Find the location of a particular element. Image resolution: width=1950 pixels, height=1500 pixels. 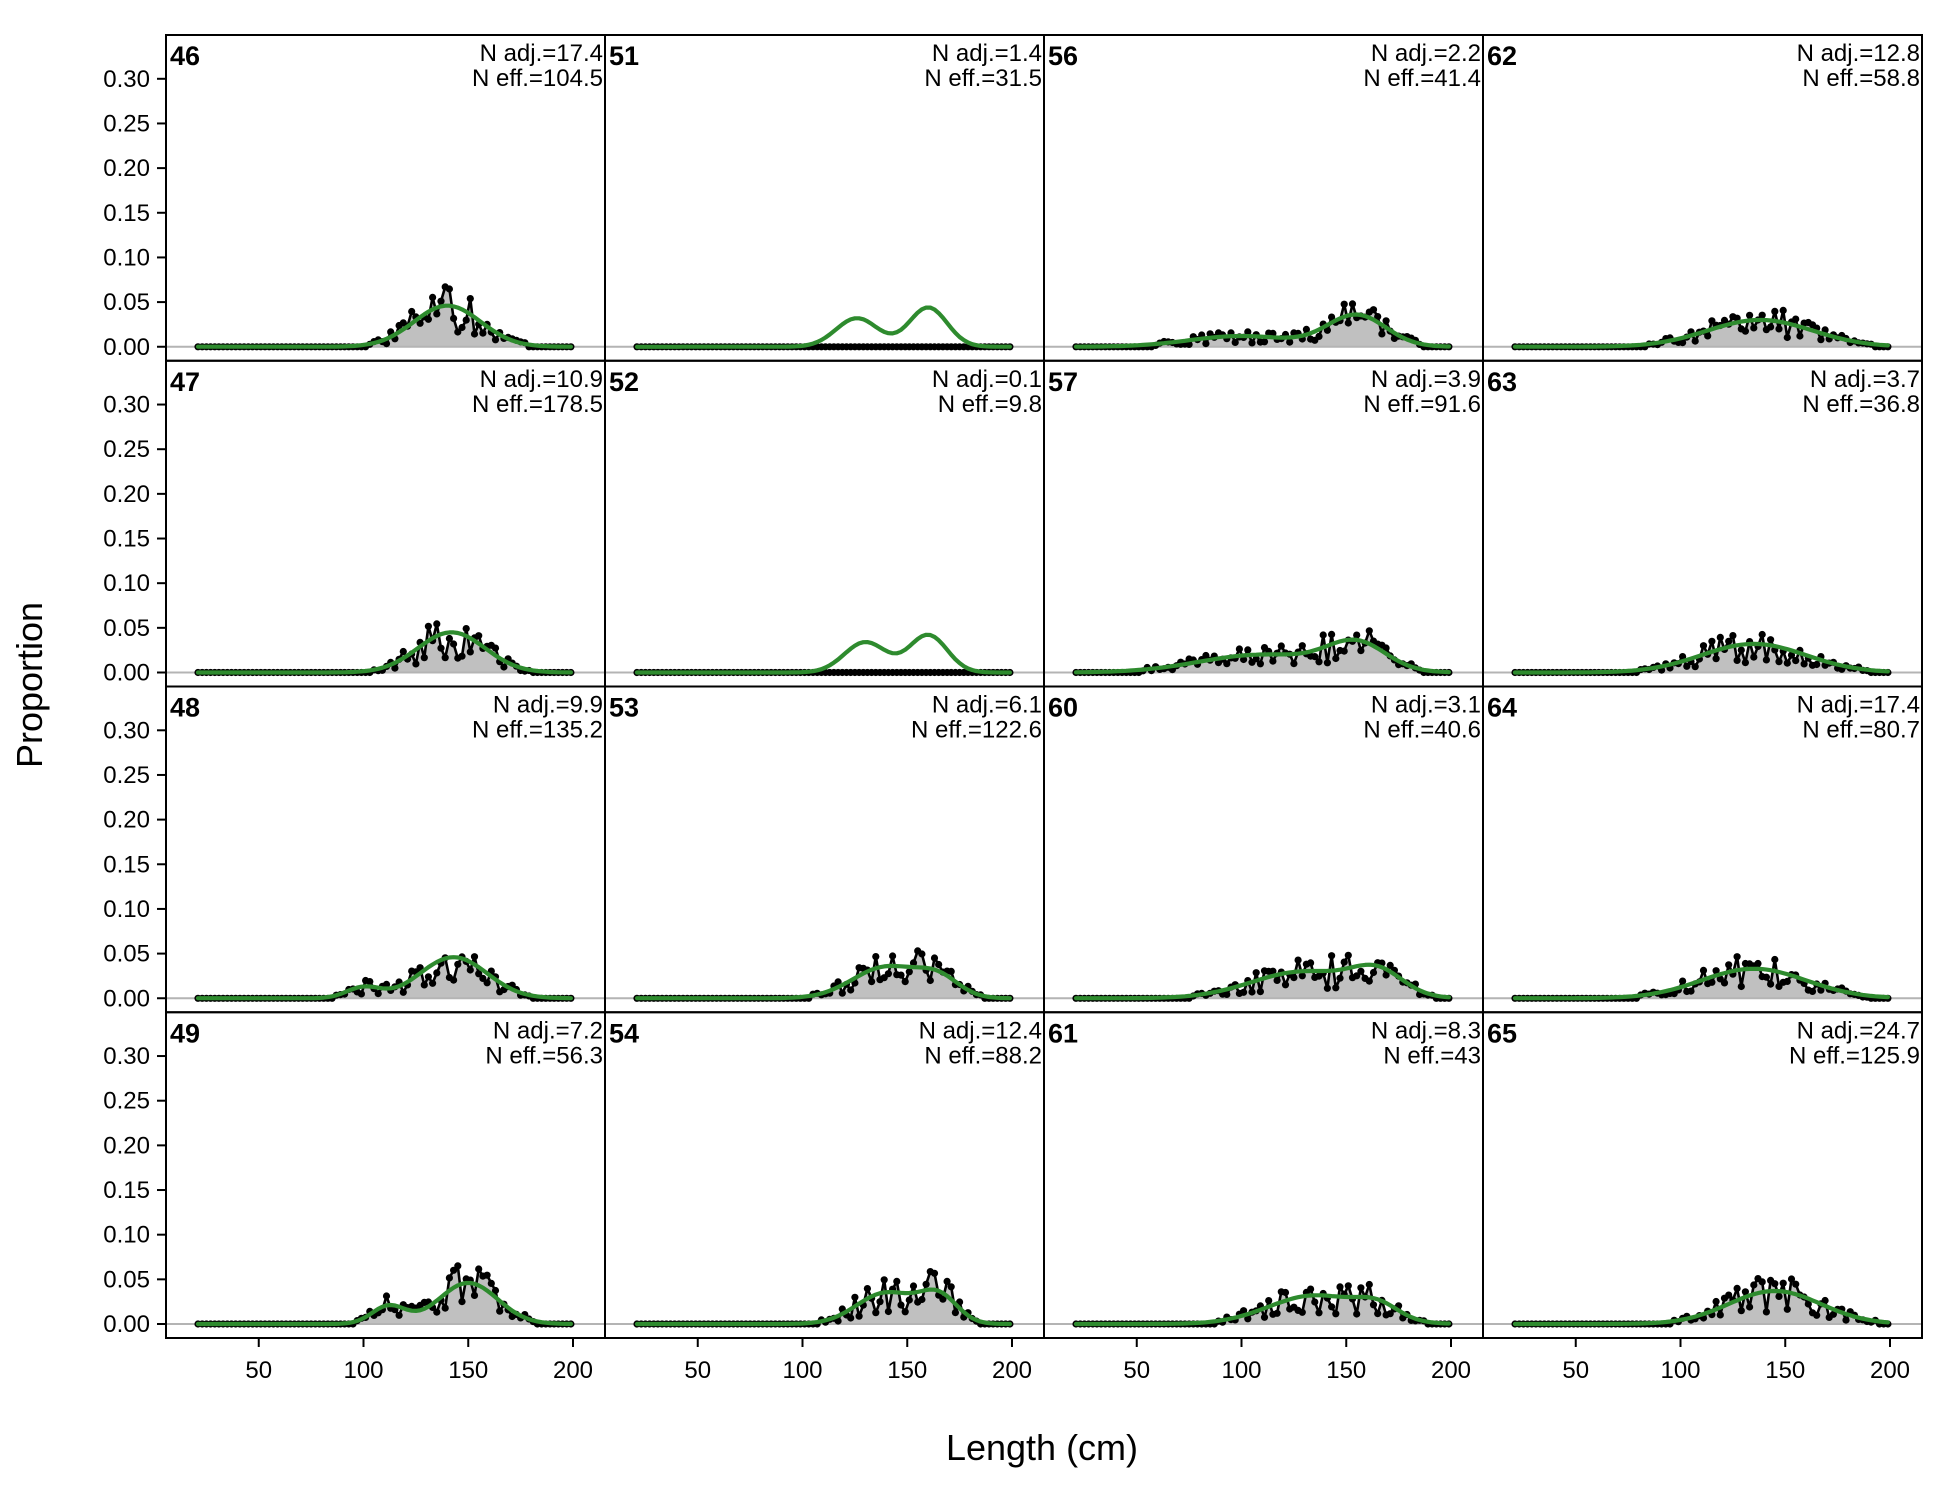

panel-n-eff: N eff.=40.6 is located at coordinates (1422, 730).